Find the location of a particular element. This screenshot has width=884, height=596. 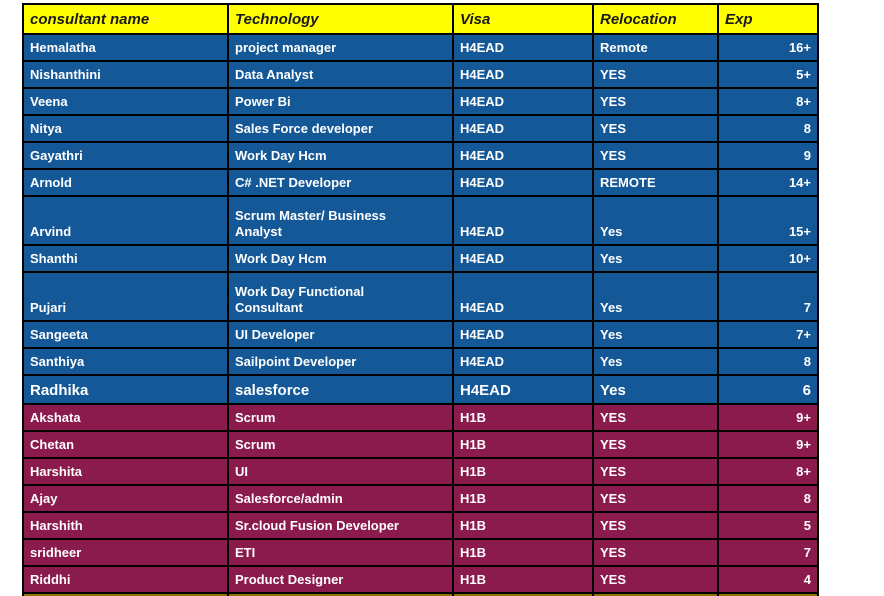

cell-exp: 9+ is located at coordinates (768, 417).